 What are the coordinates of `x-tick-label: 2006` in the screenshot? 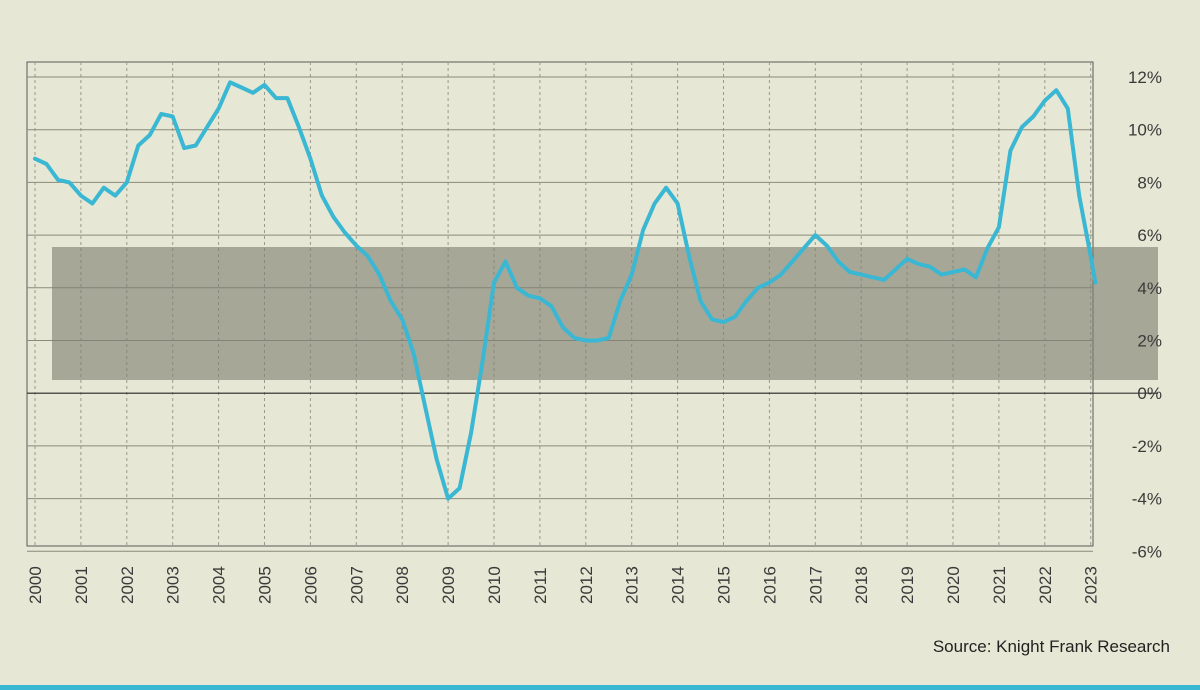 It's located at (310, 585).